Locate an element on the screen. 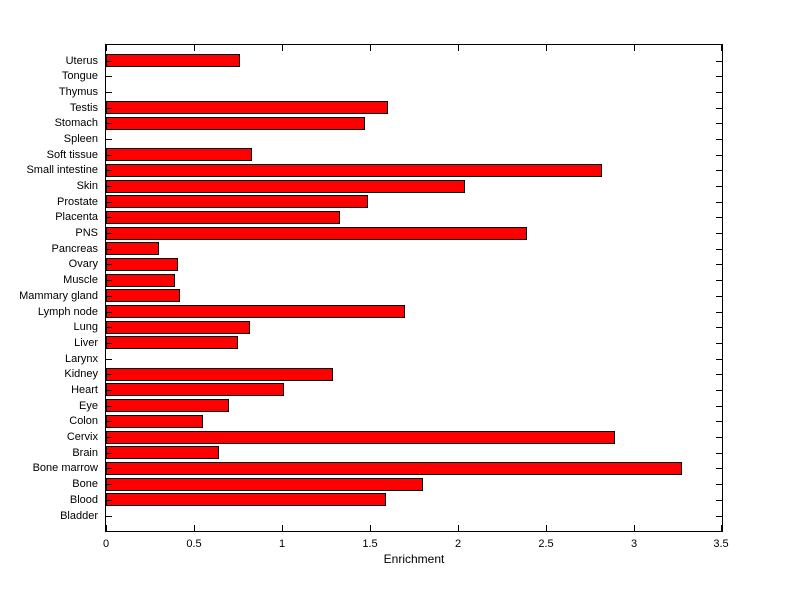 The image size is (800, 599). y-tick-label-placenta: Placenta is located at coordinates (76, 217).